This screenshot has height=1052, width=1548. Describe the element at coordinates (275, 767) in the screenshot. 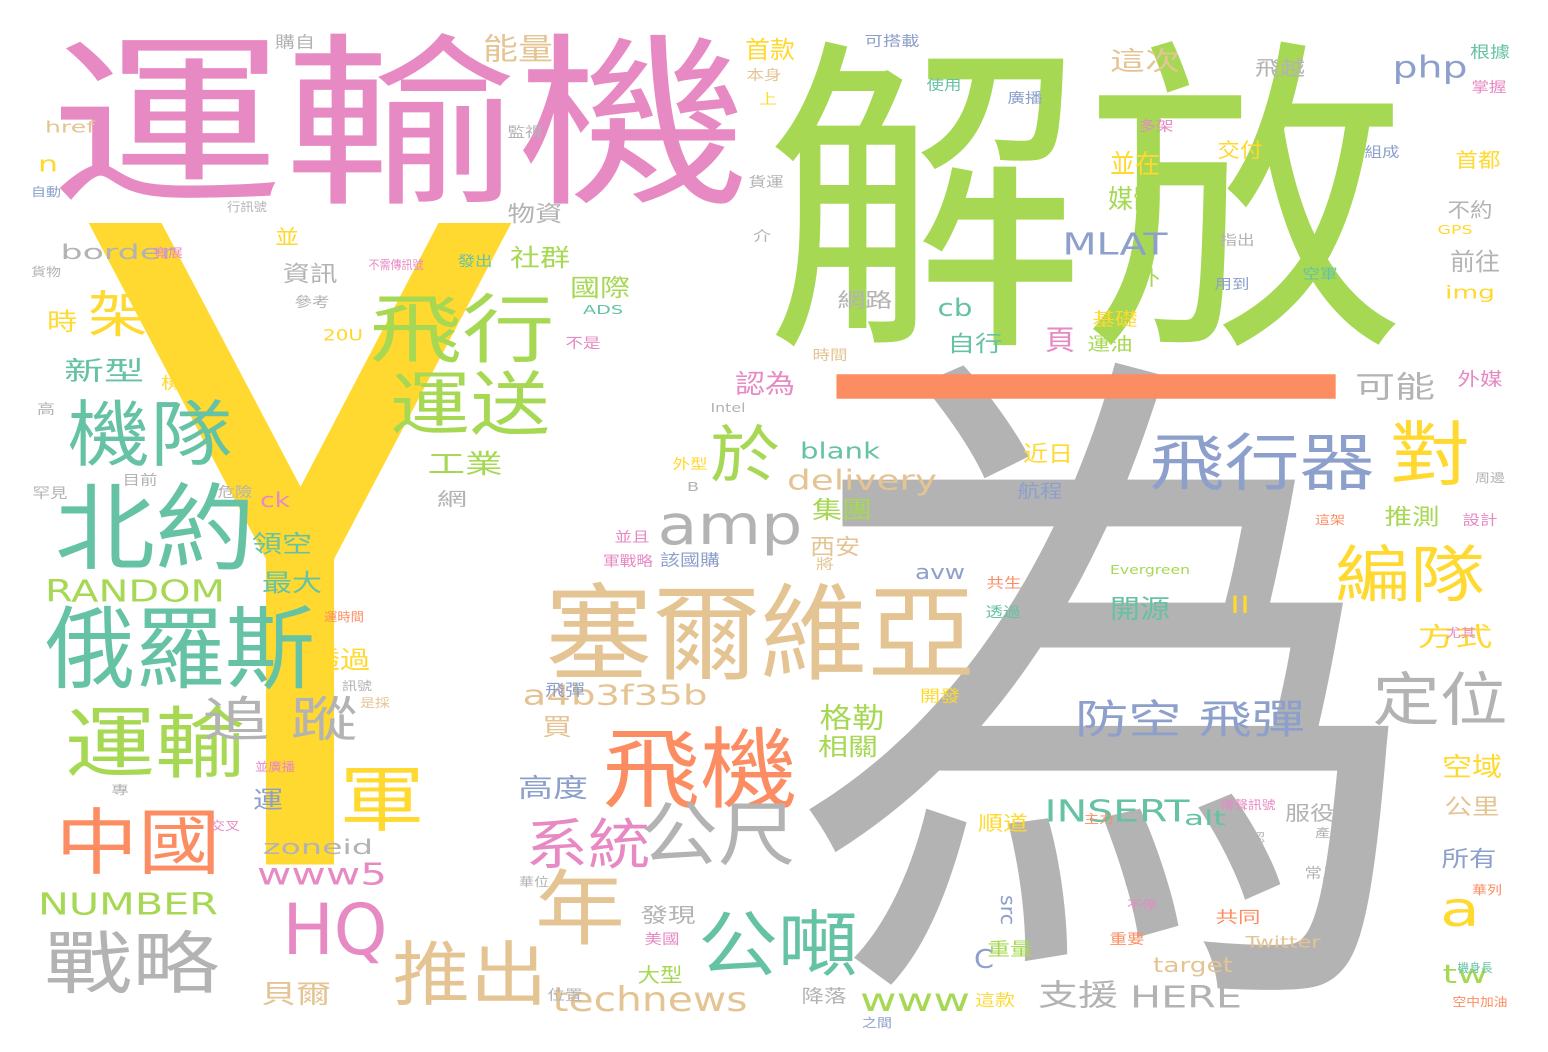

I see `word-cloud-word: 並廣播` at that location.